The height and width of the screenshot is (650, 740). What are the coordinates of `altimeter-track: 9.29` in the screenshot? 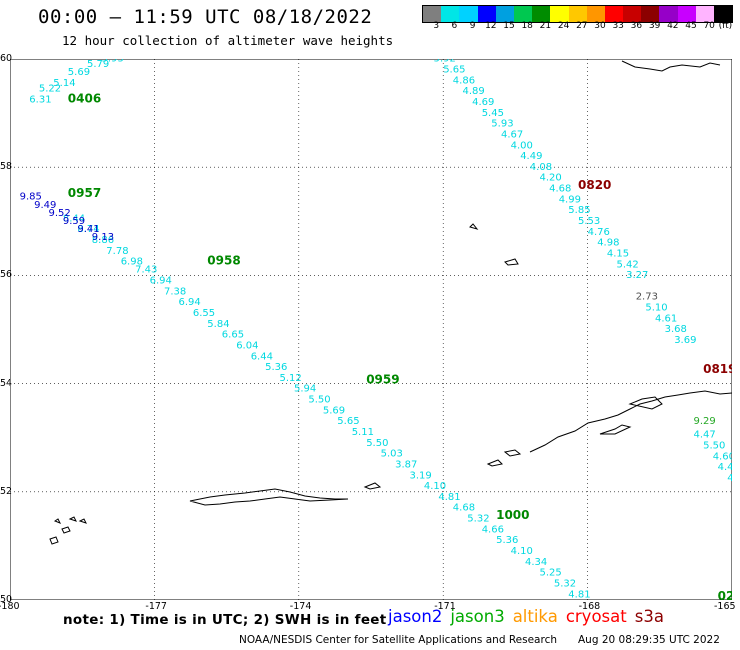 It's located at (705, 421).